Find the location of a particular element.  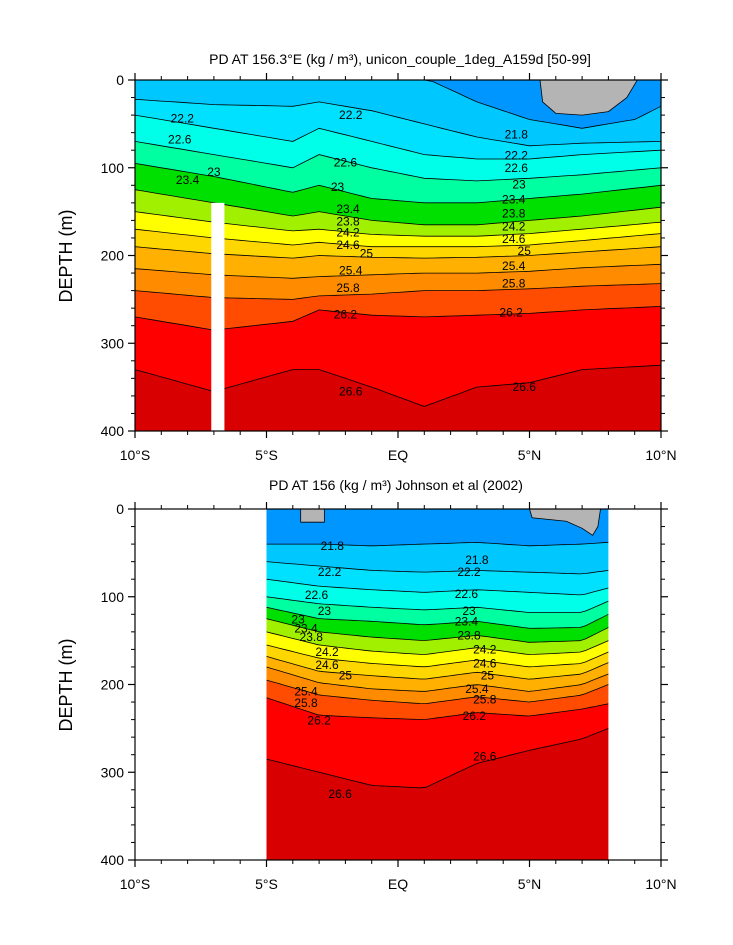

y-tick-label: 200 is located at coordinates (113, 685).